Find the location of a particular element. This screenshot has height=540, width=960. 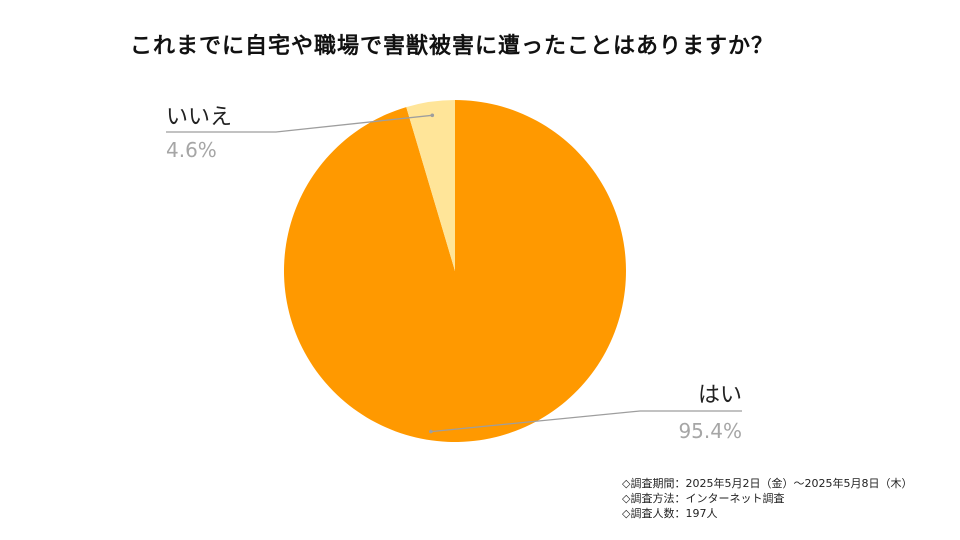

slice-percent-1: 4.6% is located at coordinates (191, 150).